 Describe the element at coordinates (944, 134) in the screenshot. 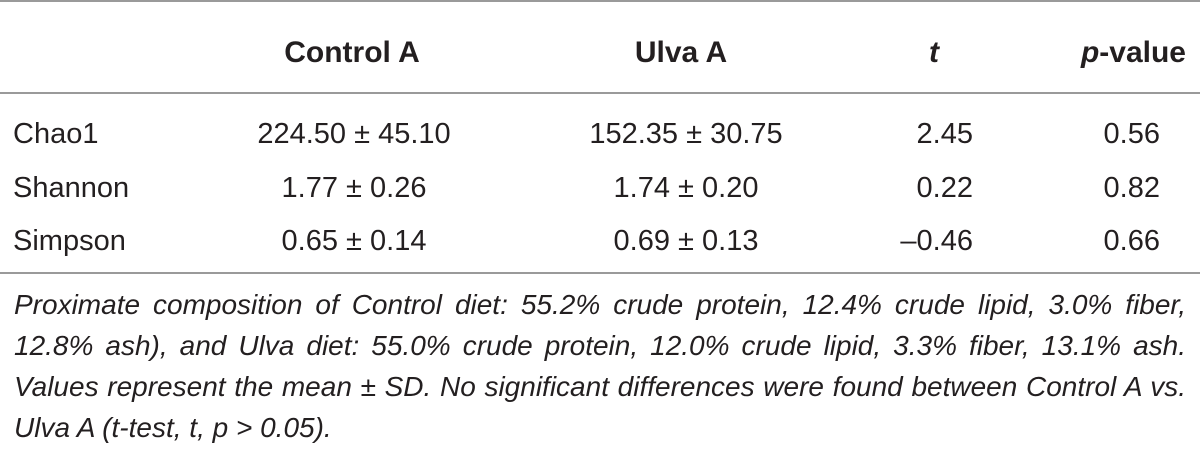

I see `row-t-chao1: 2.45` at that location.